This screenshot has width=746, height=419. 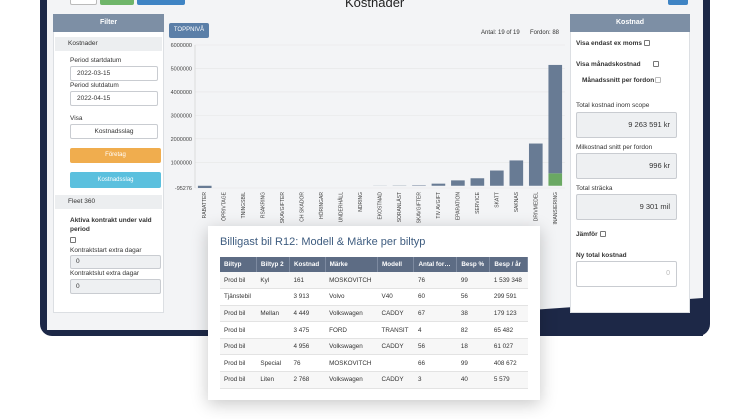 I want to click on cell: 3 475, so click(x=301, y=330).